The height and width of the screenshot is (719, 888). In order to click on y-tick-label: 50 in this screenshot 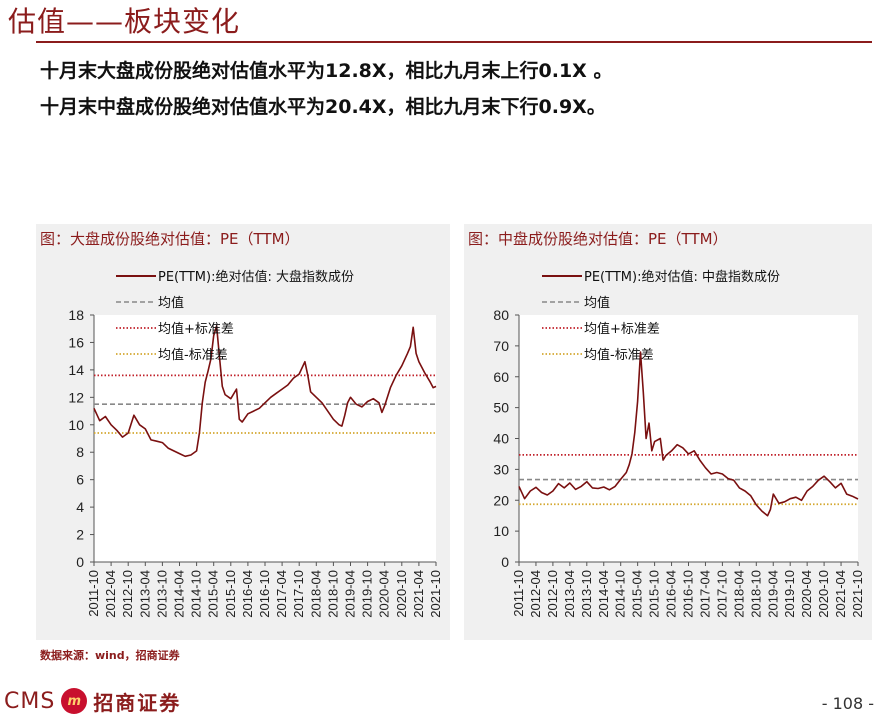, I will do `click(501, 408)`.